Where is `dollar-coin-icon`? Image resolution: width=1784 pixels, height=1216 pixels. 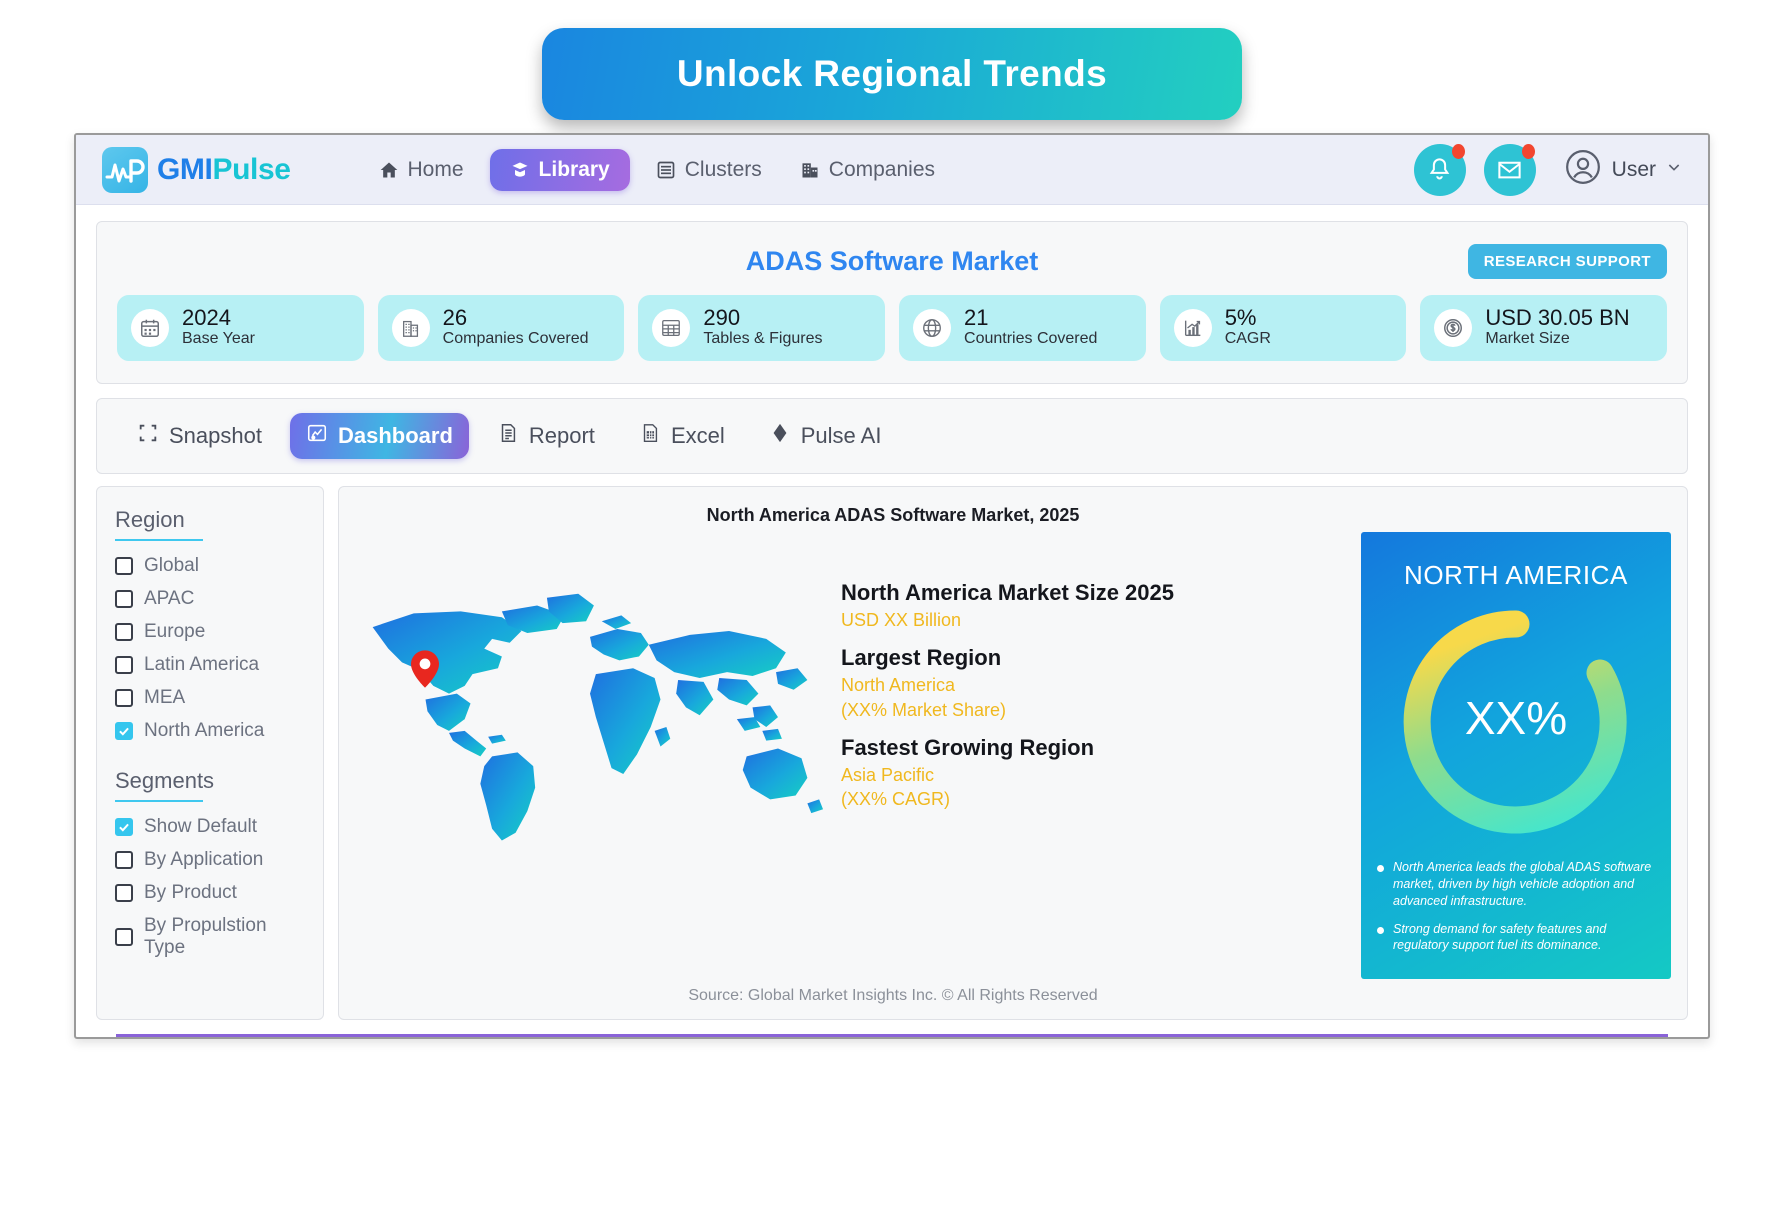 dollar-coin-icon is located at coordinates (1453, 327).